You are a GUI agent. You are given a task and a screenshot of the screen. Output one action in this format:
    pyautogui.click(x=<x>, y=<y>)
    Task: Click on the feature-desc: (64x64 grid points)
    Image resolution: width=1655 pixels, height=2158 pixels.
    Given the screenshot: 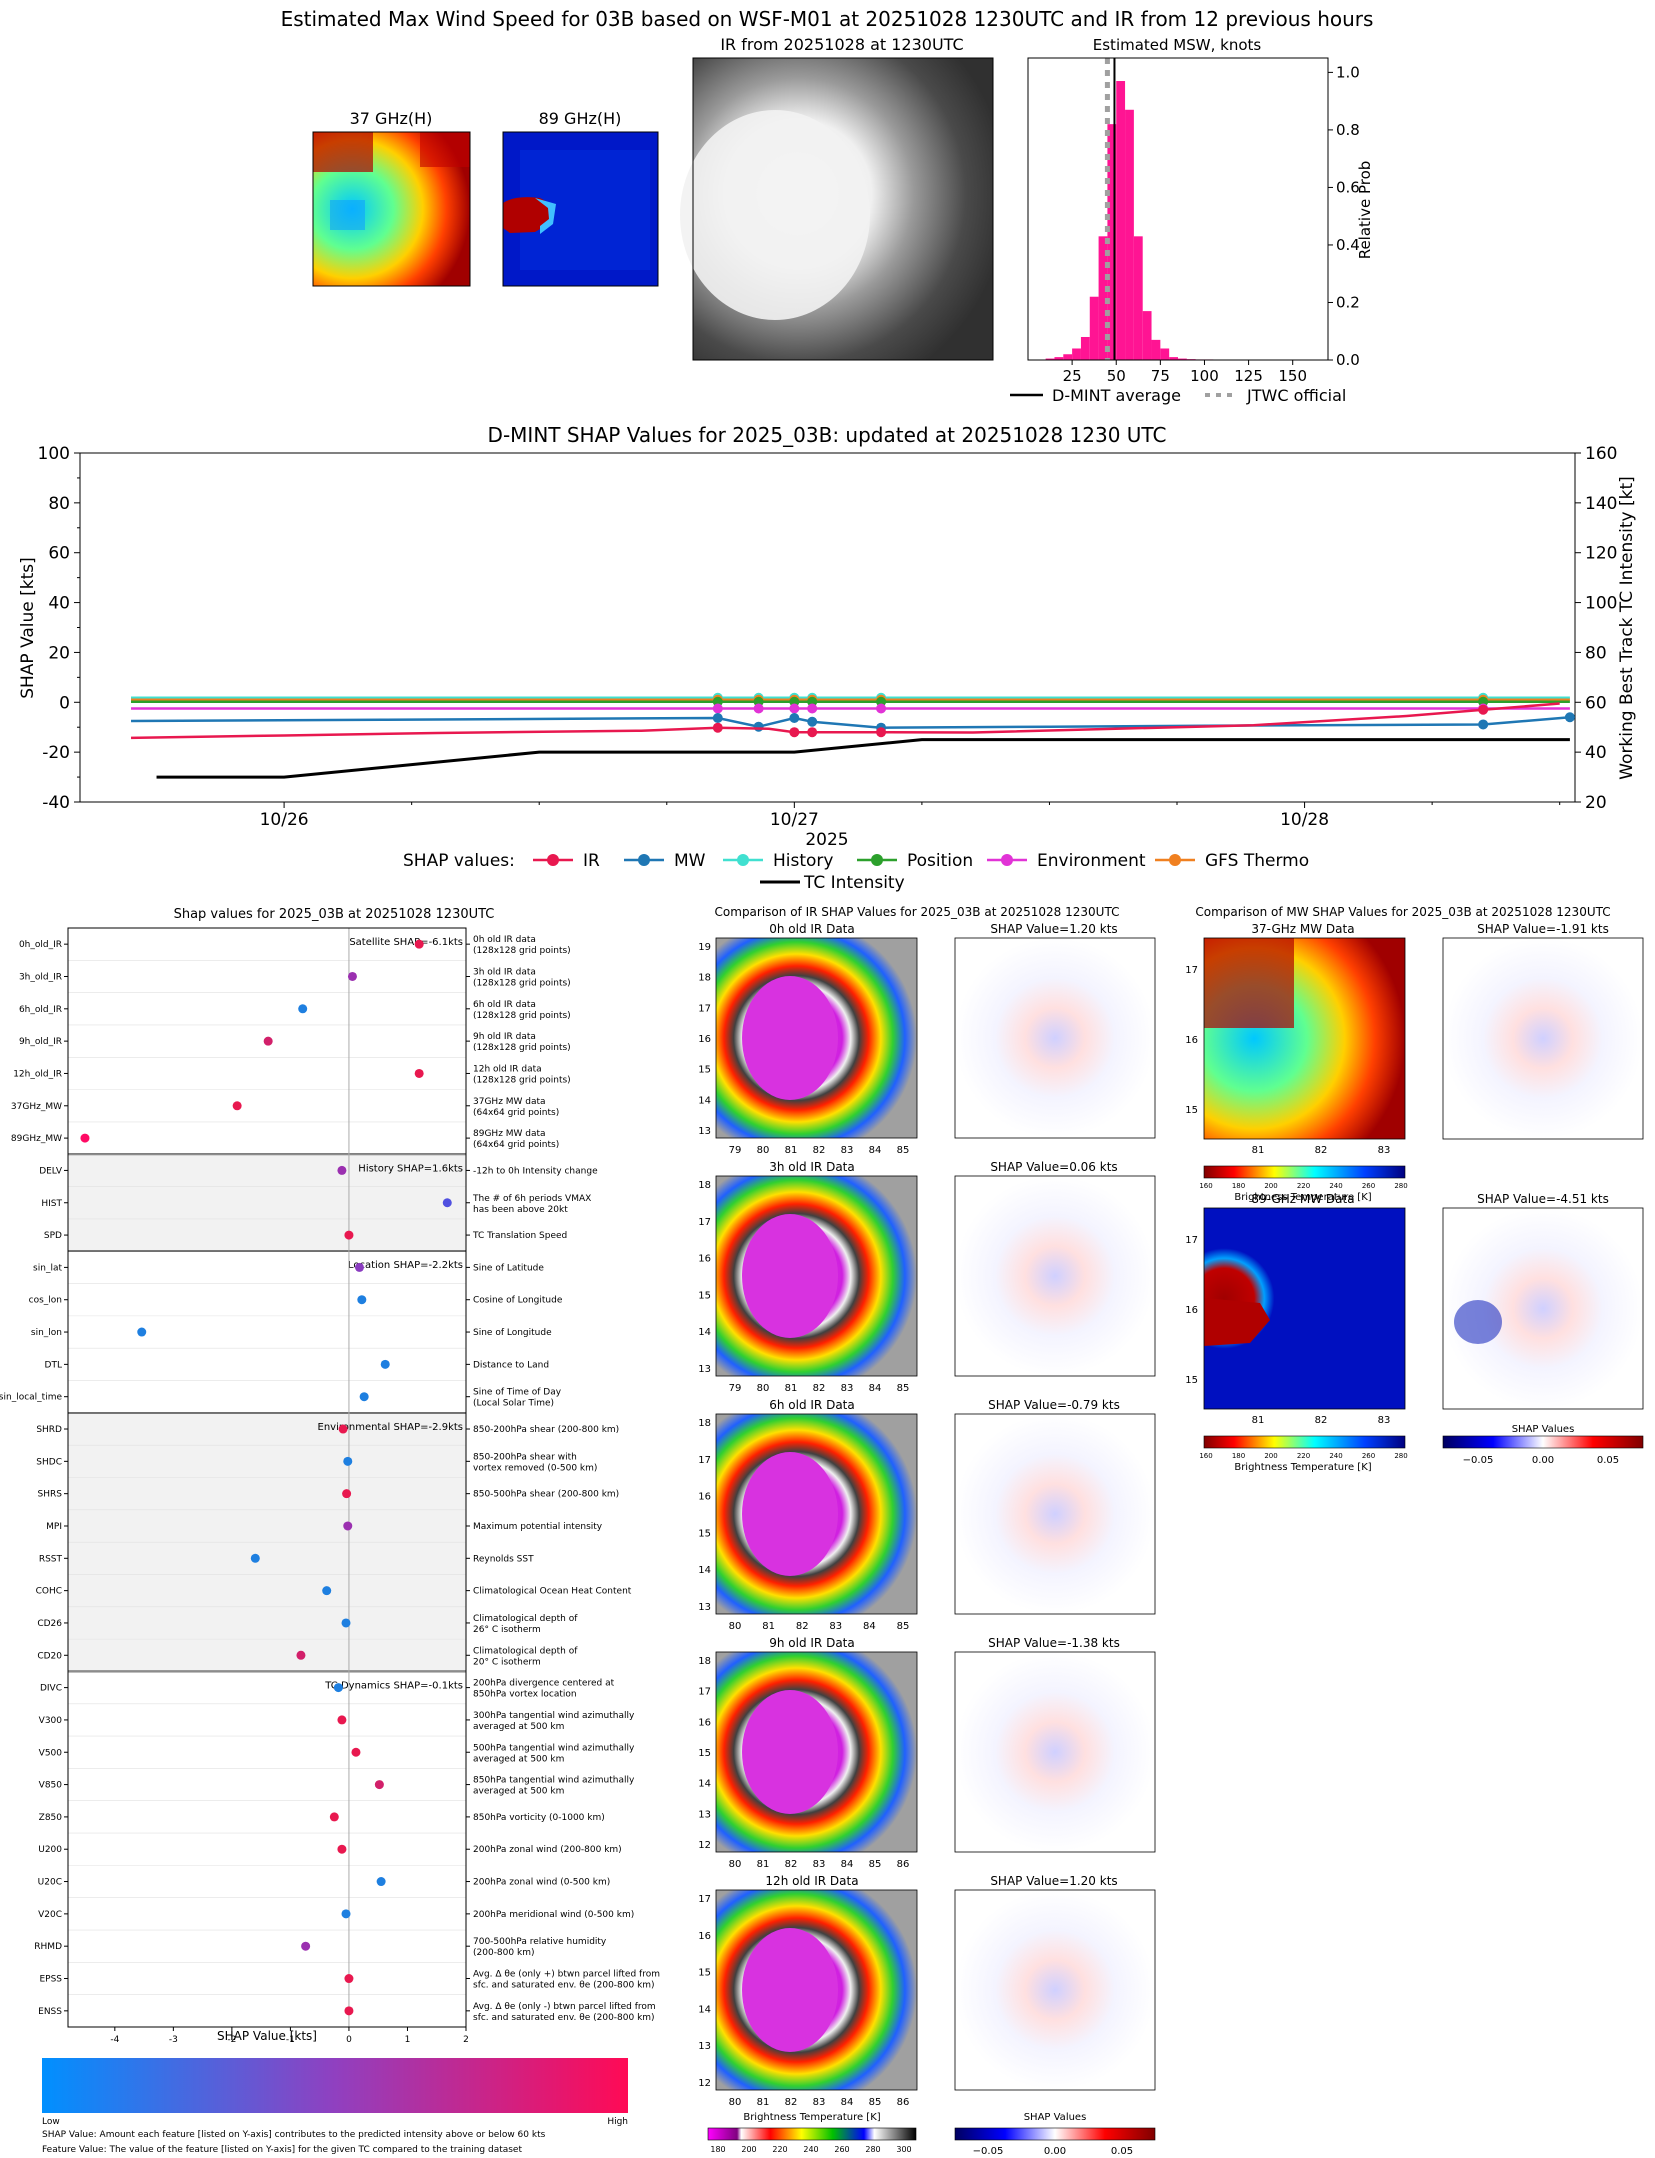 What is the action you would take?
    pyautogui.click(x=516, y=1113)
    